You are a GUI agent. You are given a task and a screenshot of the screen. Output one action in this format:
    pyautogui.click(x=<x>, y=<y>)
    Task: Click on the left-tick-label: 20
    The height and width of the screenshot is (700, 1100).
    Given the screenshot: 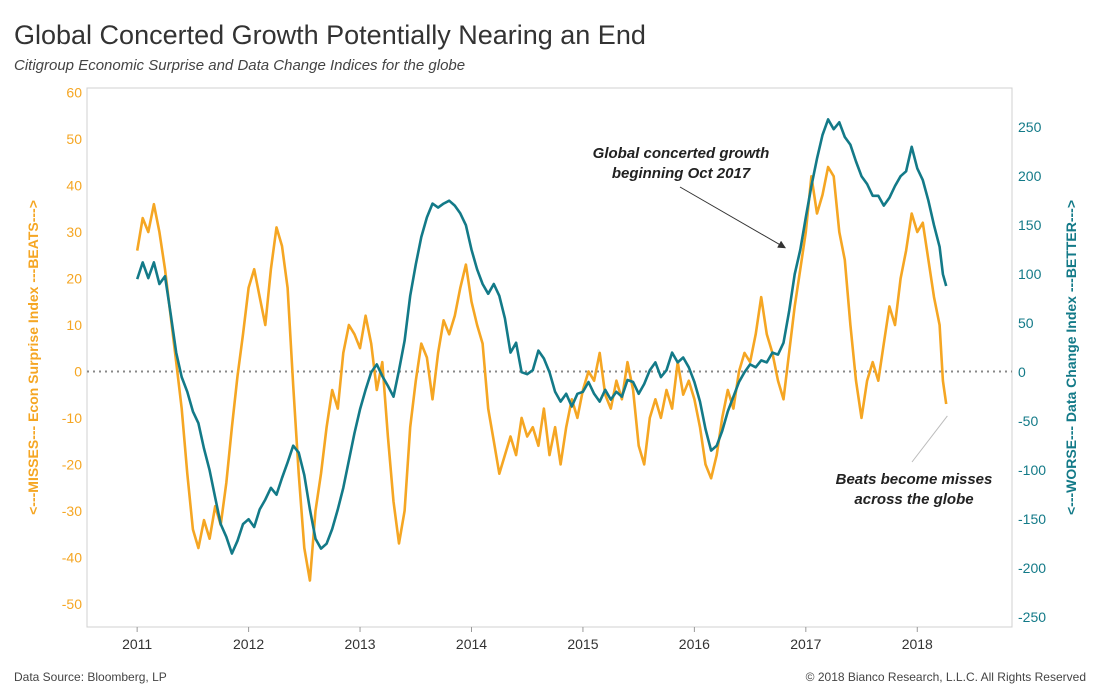 What is the action you would take?
    pyautogui.click(x=74, y=279)
    